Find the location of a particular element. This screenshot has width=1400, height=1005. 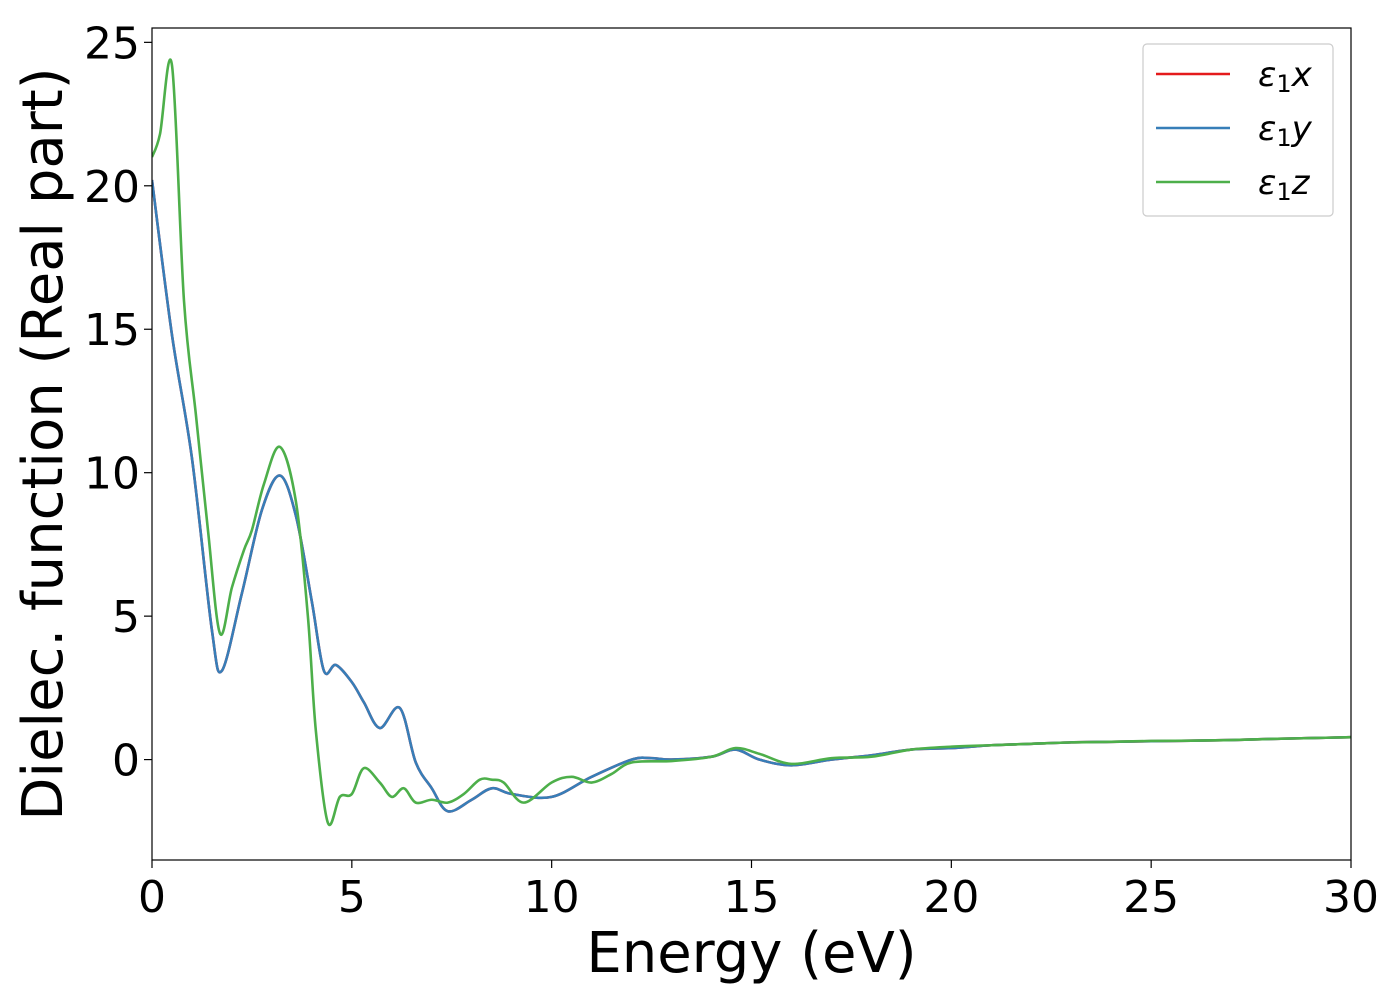

legend-frame is located at coordinates (1238, 130).